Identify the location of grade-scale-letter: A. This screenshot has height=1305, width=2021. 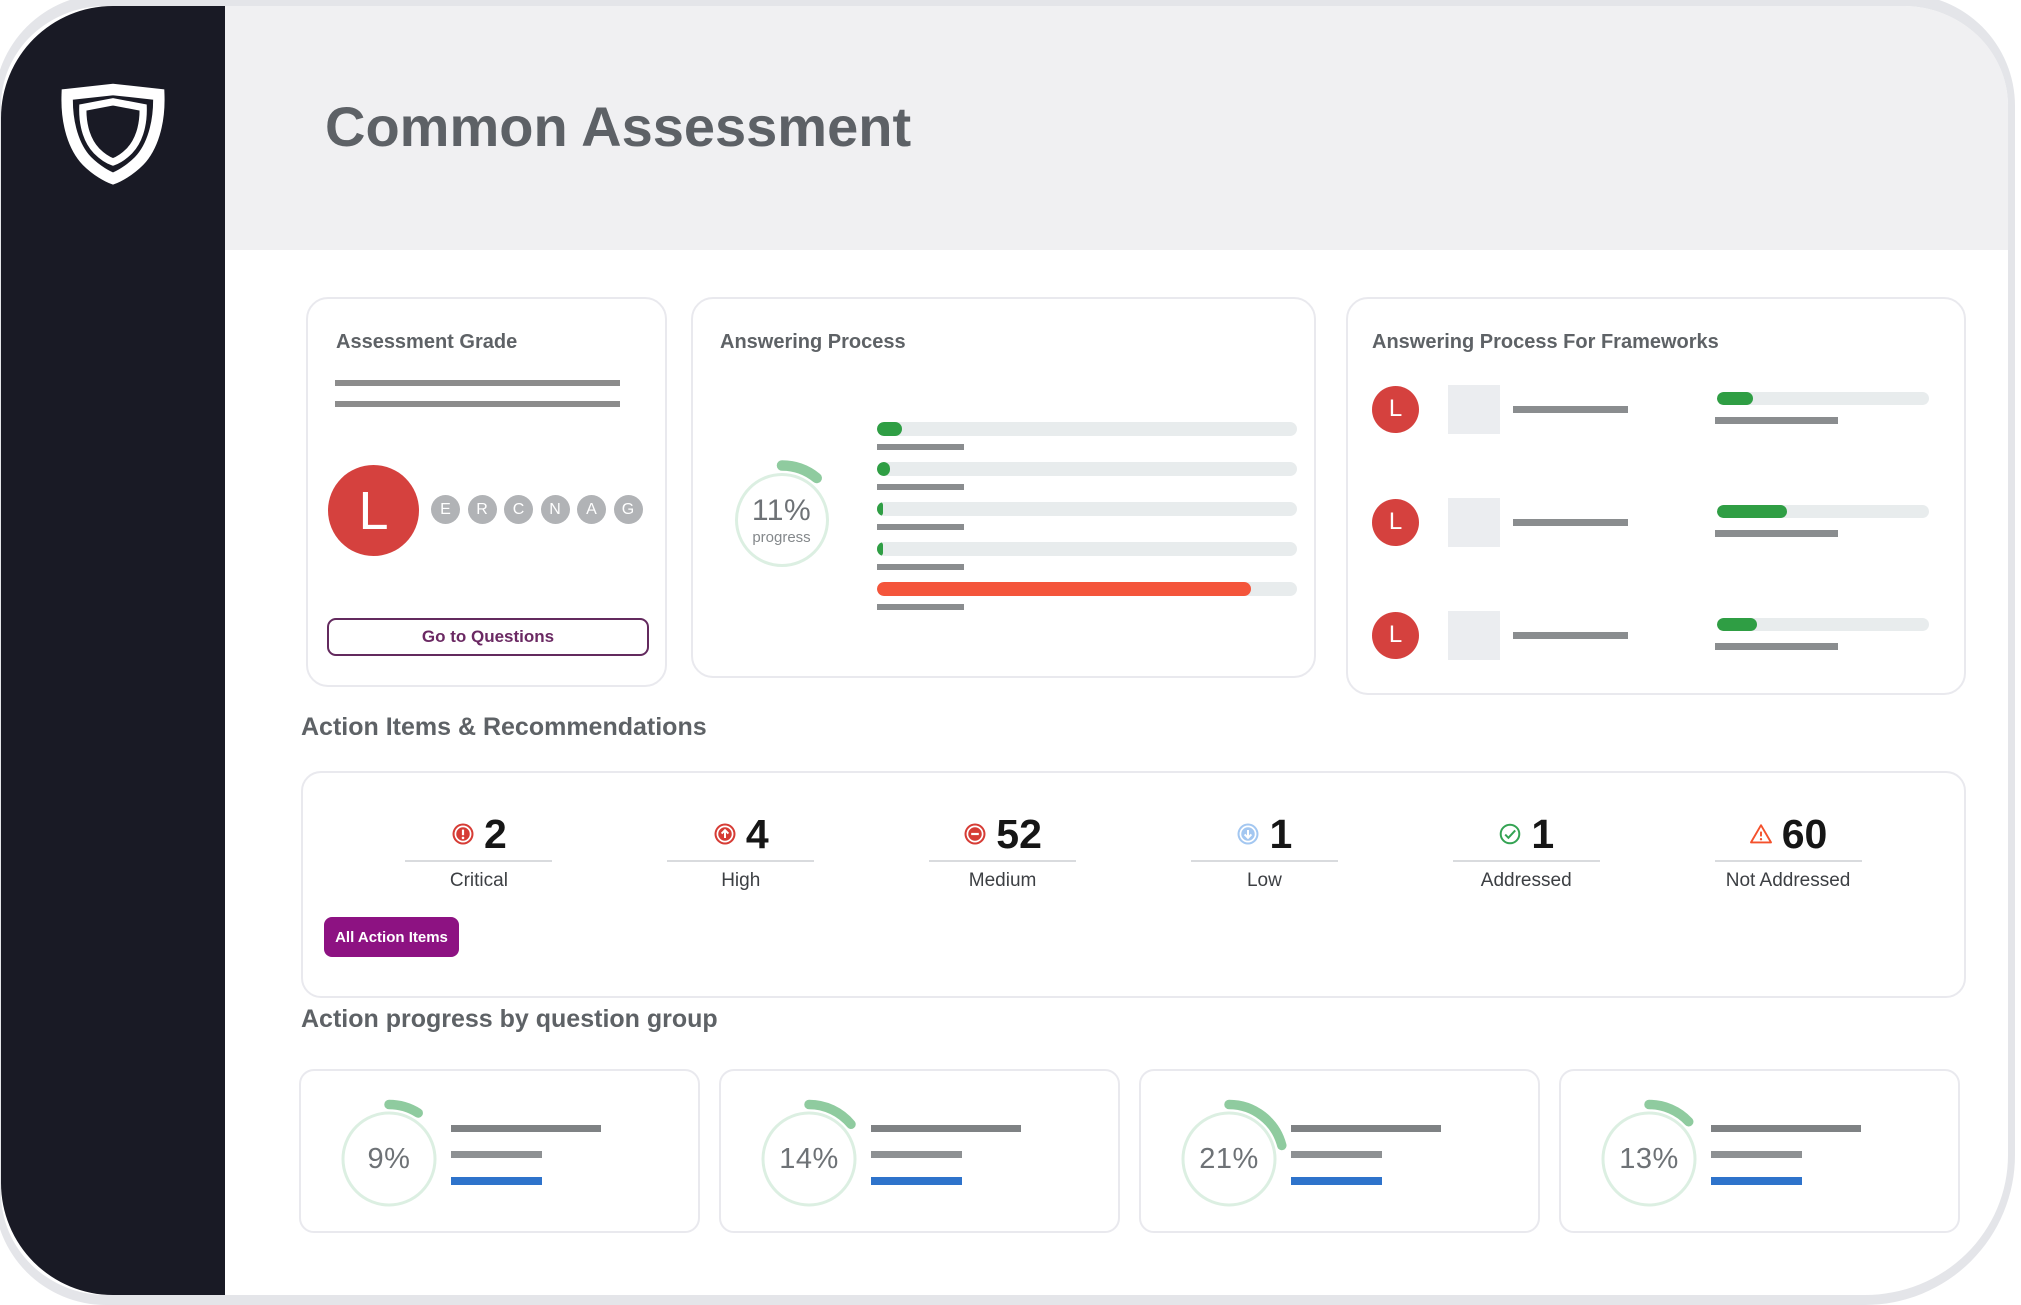
(591, 509).